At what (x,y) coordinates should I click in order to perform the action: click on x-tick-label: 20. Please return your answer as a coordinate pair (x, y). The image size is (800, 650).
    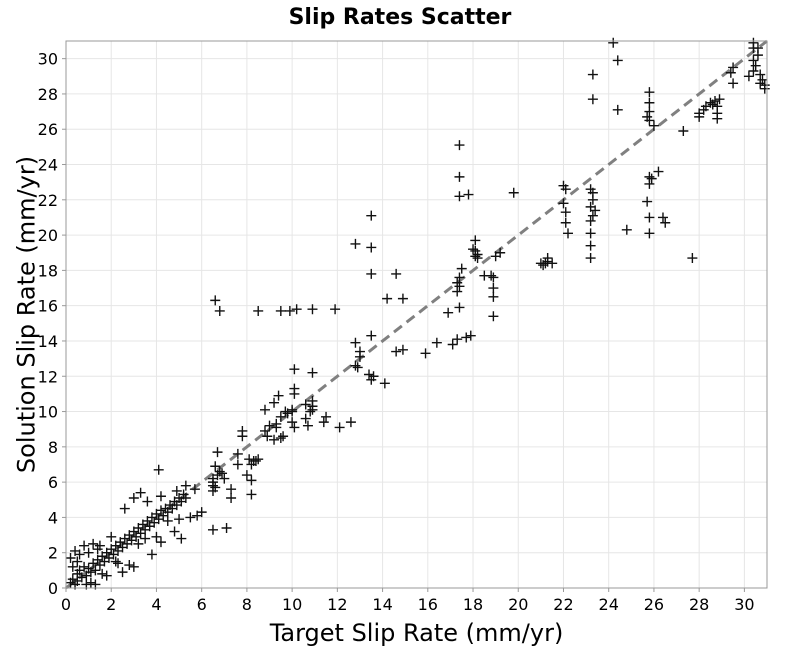
    Looking at the image, I should click on (518, 604).